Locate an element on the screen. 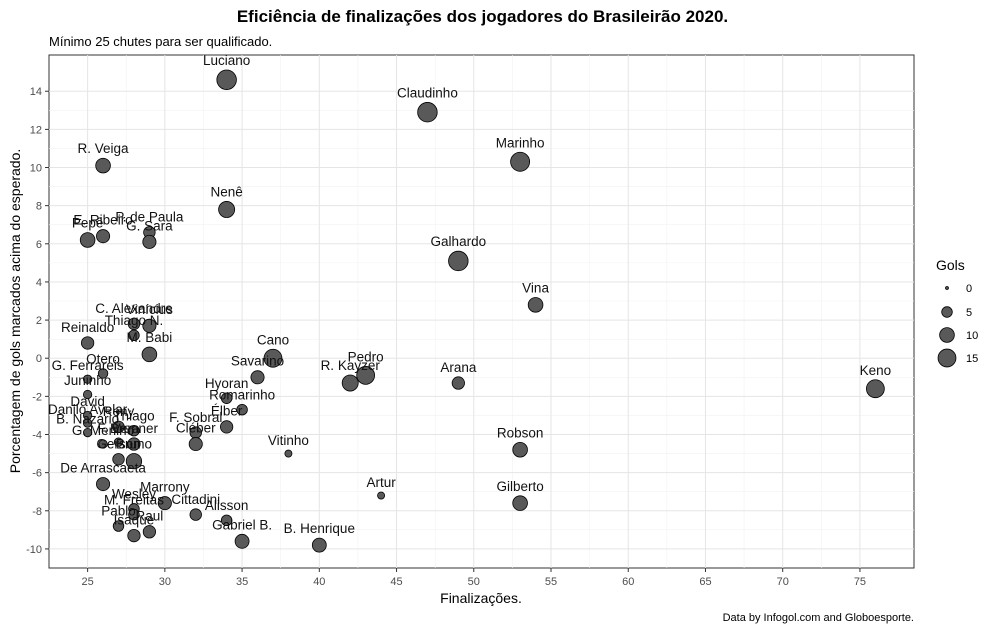  point-label: Cléber is located at coordinates (196, 427).